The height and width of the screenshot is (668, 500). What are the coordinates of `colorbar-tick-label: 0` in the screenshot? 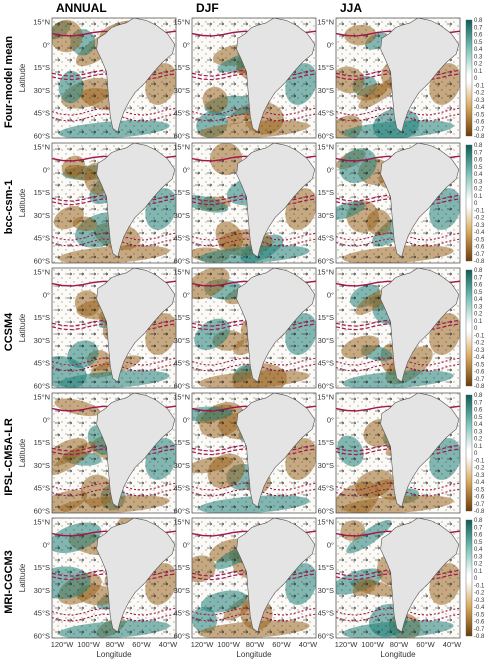 It's located at (476, 579).